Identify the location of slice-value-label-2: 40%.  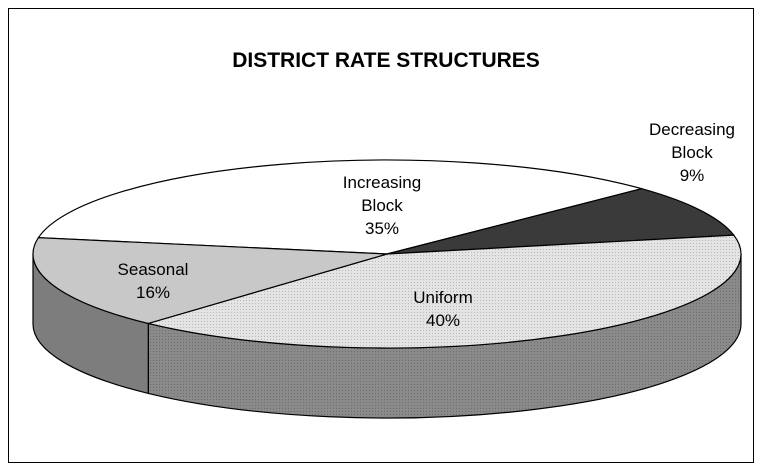
(443, 320).